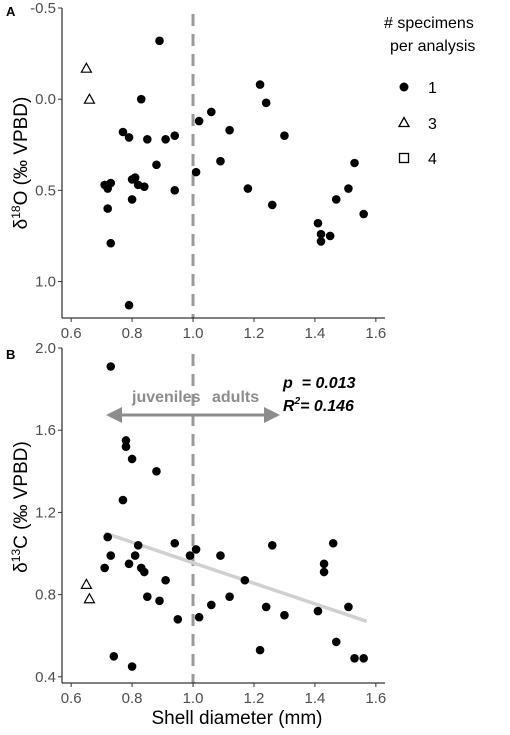  What do you see at coordinates (418, 88) in the screenshot?
I see `legend-item-1: 1` at bounding box center [418, 88].